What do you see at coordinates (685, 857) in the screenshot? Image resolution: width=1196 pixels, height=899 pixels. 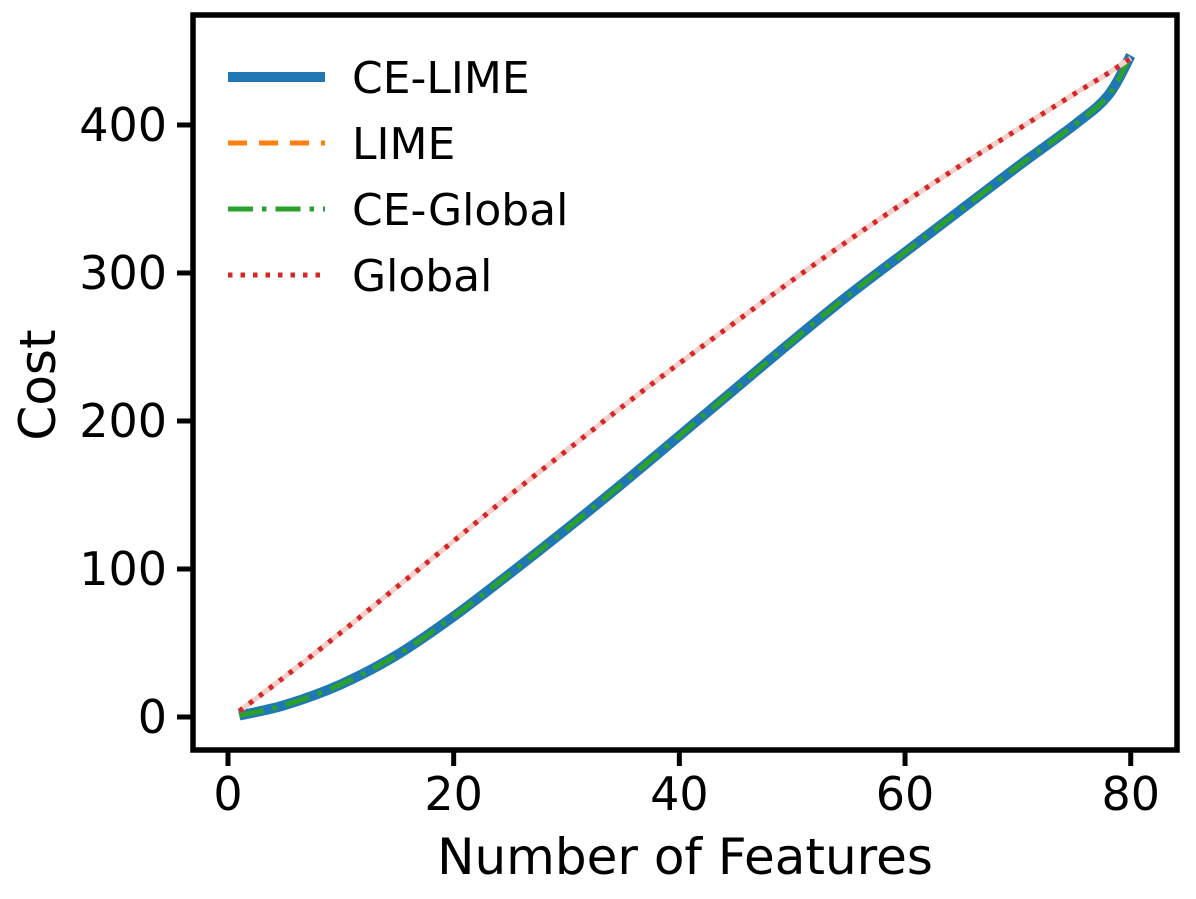 I see `x-axis-label: Number of Features` at bounding box center [685, 857].